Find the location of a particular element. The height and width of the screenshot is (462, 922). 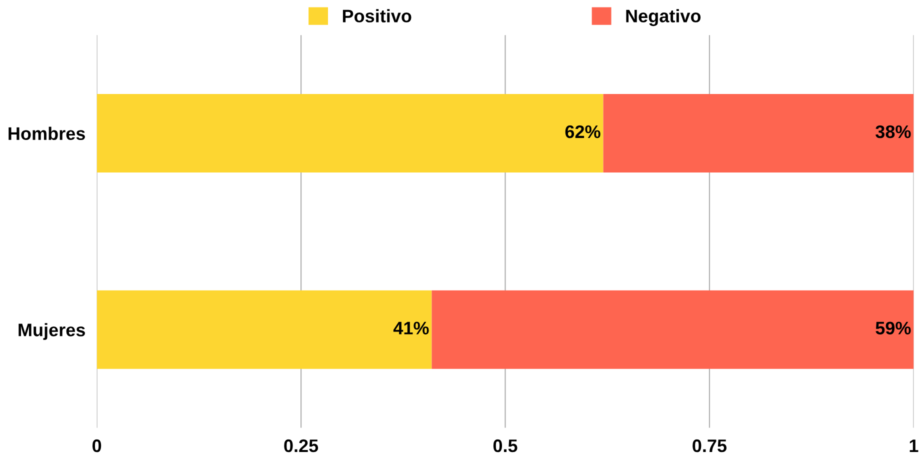

x-tick-label: 1 is located at coordinates (914, 446).